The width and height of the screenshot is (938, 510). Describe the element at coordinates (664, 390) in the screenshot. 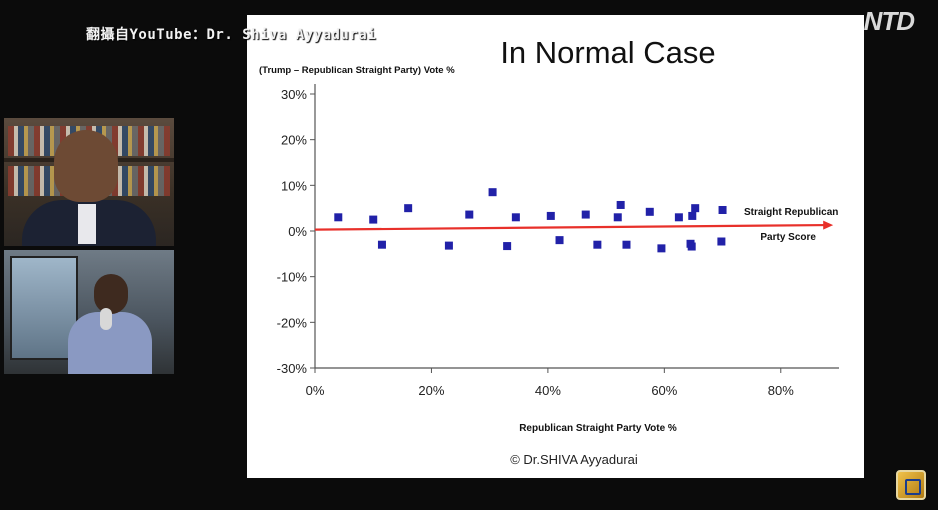

I see `x-tick-label: 60%` at that location.